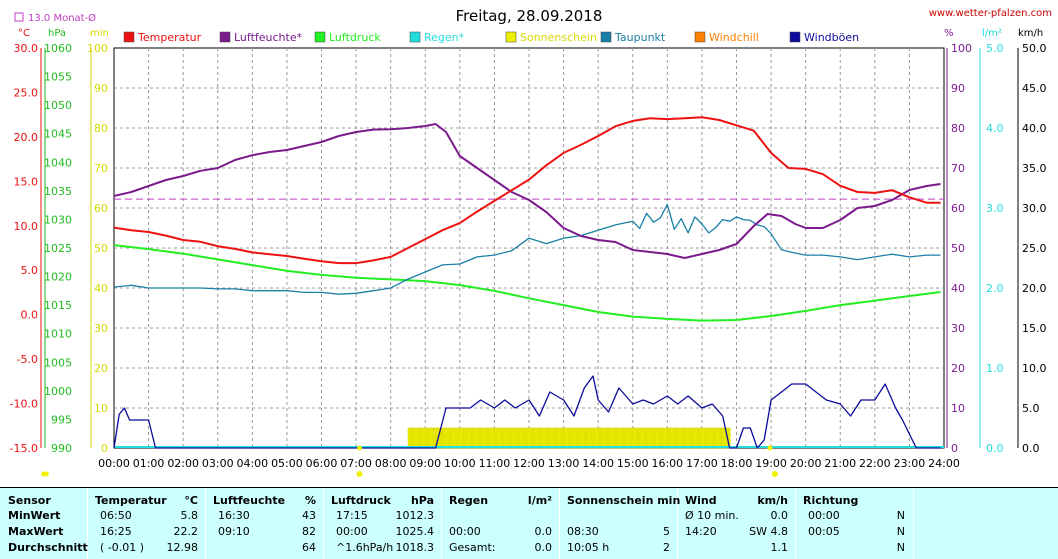 The height and width of the screenshot is (559, 1058). I want to click on legend-label-luftdruck: Luftdruck, so click(355, 37).